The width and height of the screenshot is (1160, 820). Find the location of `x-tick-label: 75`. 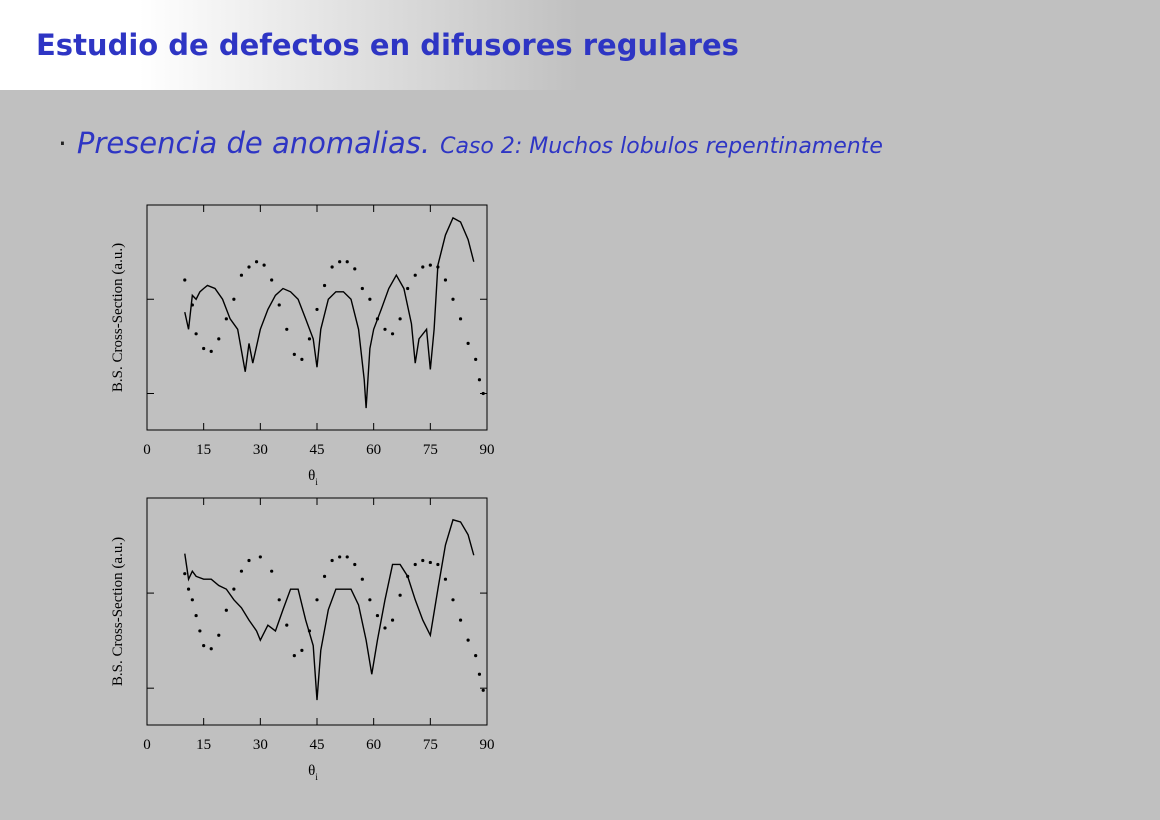

x-tick-label: 75 is located at coordinates (430, 450).